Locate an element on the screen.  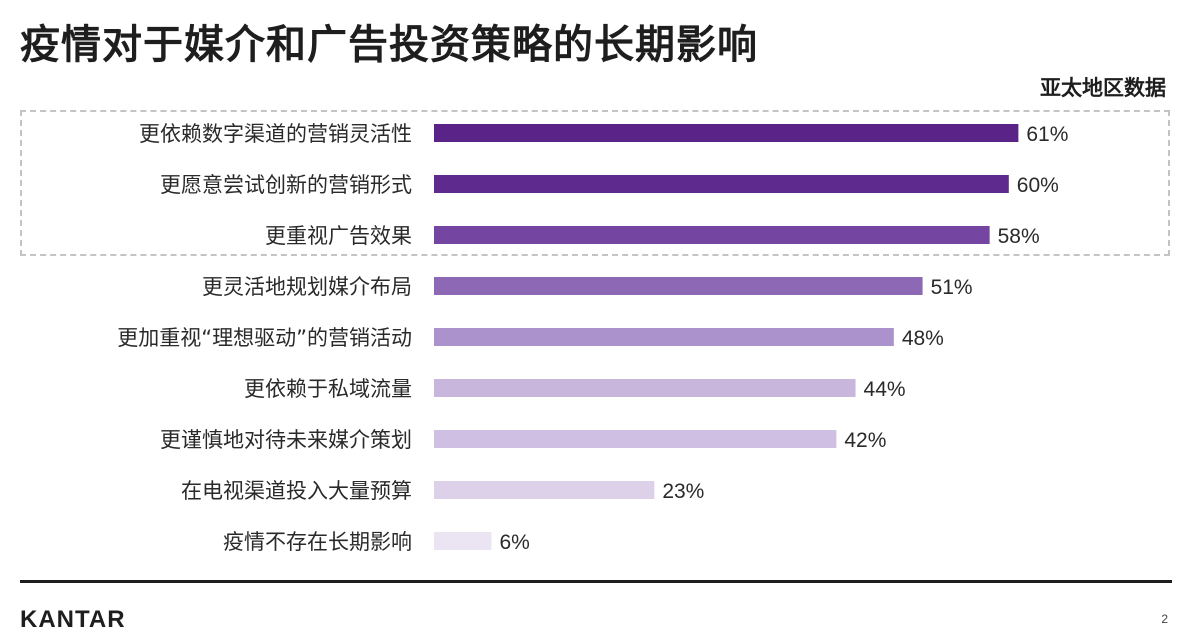
page-number: 2 is located at coordinates (1164, 619).